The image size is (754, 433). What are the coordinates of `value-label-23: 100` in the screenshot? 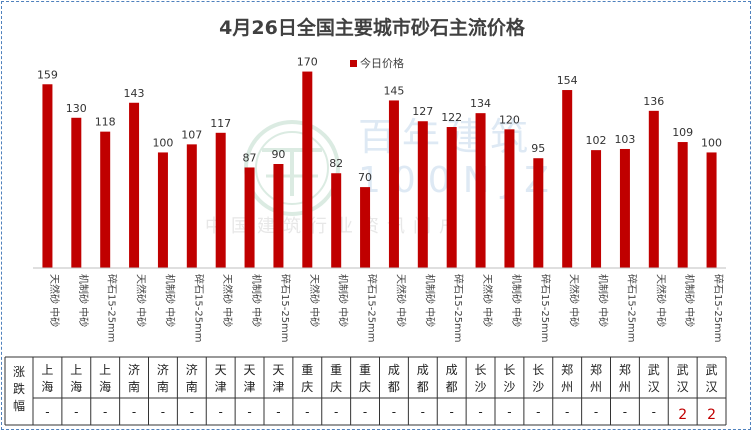 It's located at (711, 142).